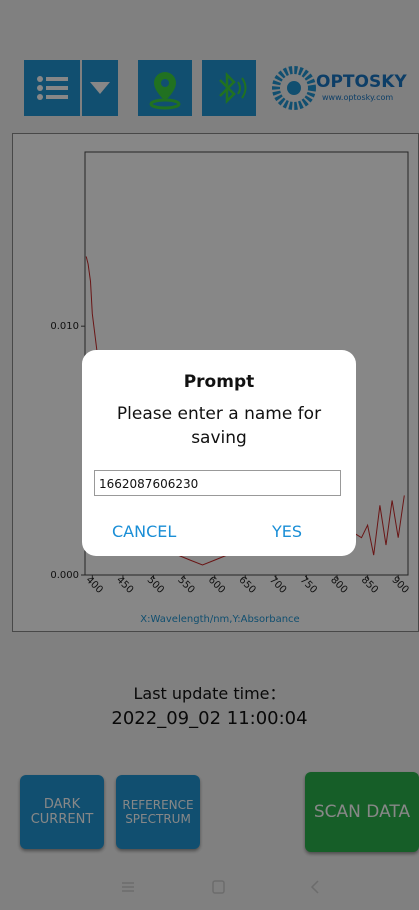 This screenshot has width=419, height=910. Describe the element at coordinates (100, 88) in the screenshot. I see `dropdown-button` at that location.